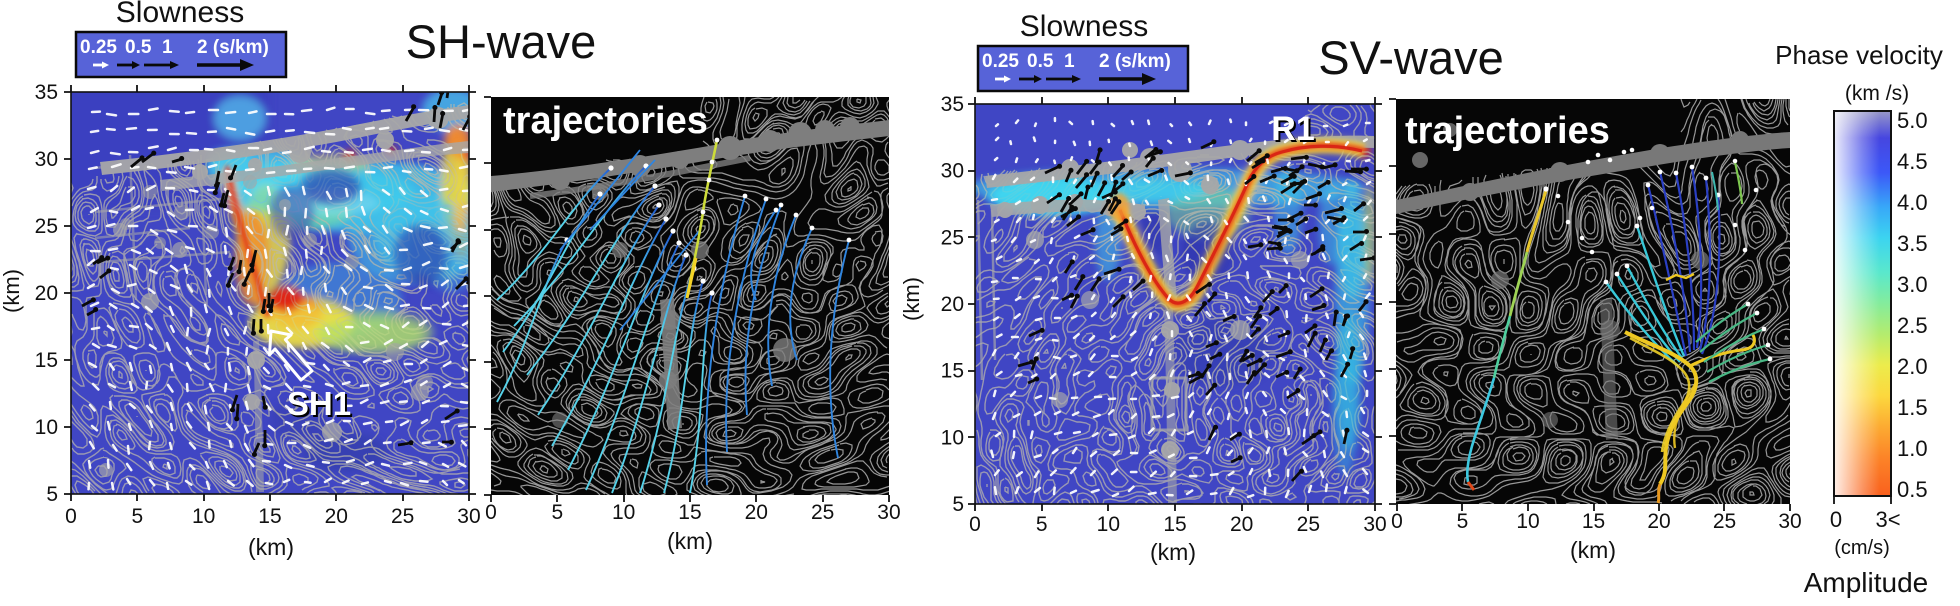  Describe the element at coordinates (1862, 548) in the screenshot. I see `svg-text: (cm/s)` at that location.